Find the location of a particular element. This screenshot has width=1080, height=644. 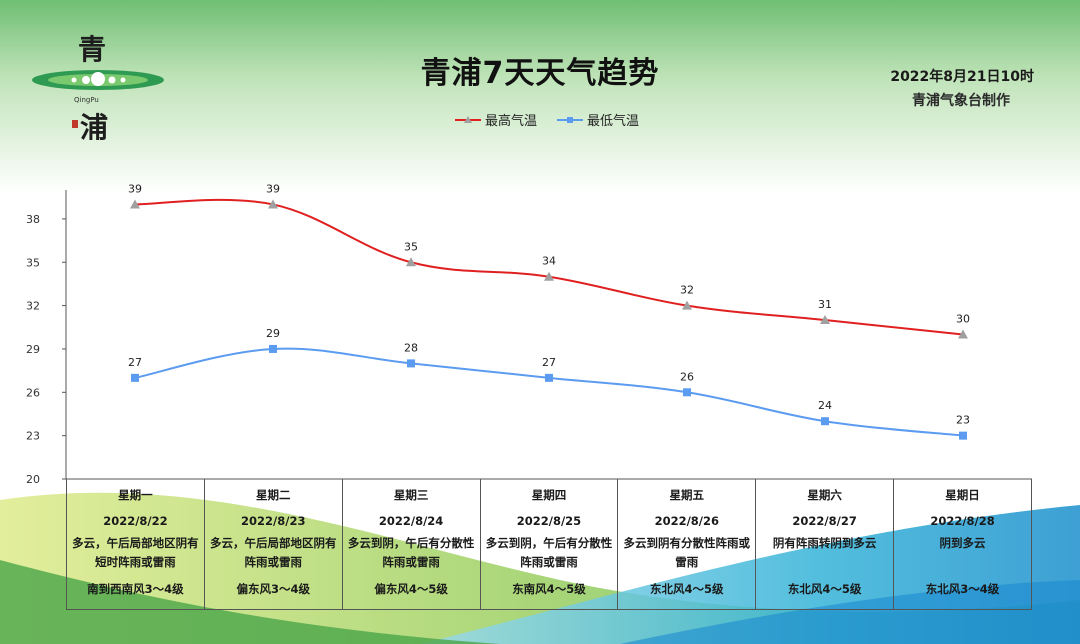

forecast-cell: 星期二 2022/8/23 多云，午后局部地区阴有阵雨或雷雨偏东风3～4级 is located at coordinates (273, 544).